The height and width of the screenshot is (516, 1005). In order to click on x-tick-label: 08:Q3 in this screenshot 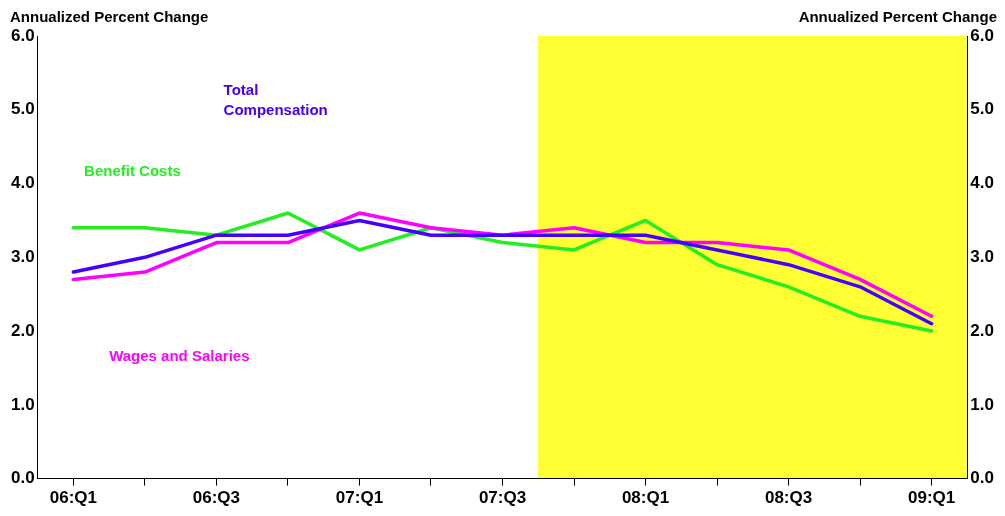, I will do `click(788, 498)`.